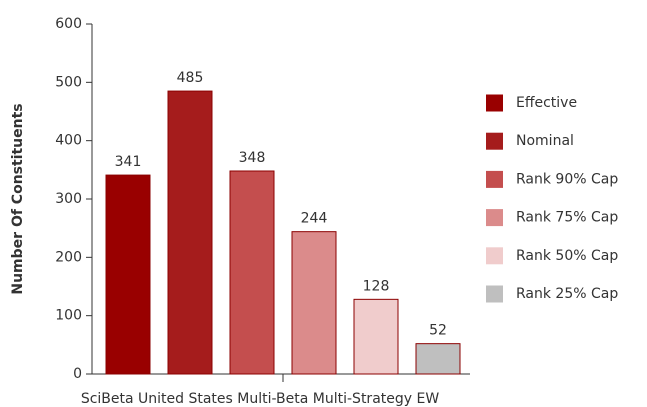 Image resolution: width=647 pixels, height=407 pixels. I want to click on data-label: 128, so click(376, 286).